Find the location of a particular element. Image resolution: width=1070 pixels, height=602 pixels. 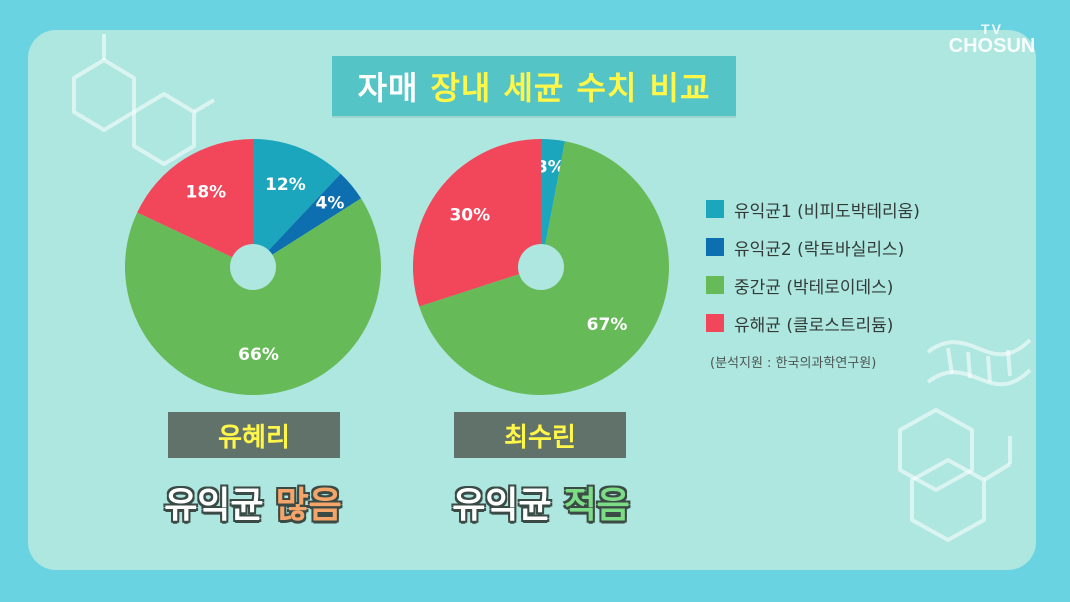

result-text-1: 유익균 많음 is located at coordinates (253, 502).